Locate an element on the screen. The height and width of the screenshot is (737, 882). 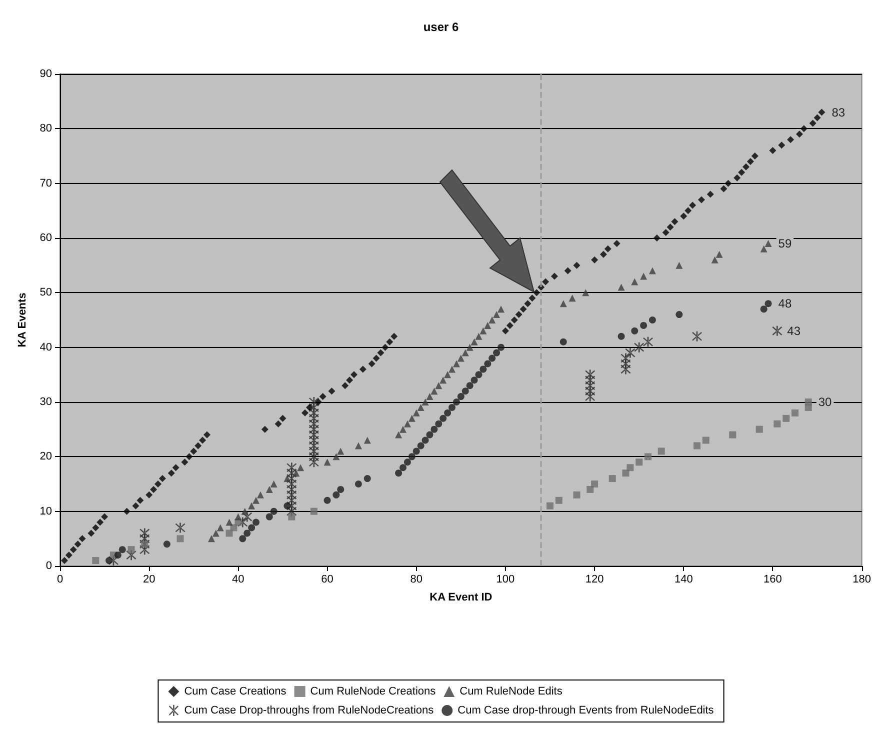
x-tick-label: 160 is located at coordinates (773, 580).